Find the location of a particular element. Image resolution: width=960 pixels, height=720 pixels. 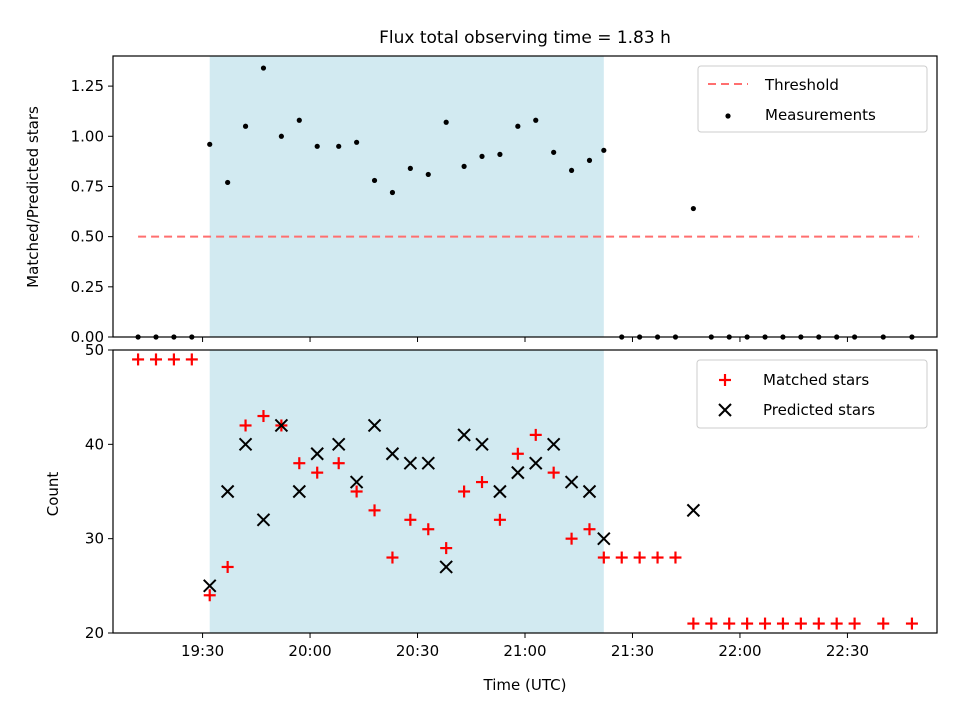

bottom-legend: Matched stars Predicted stars is located at coordinates (812, 394).